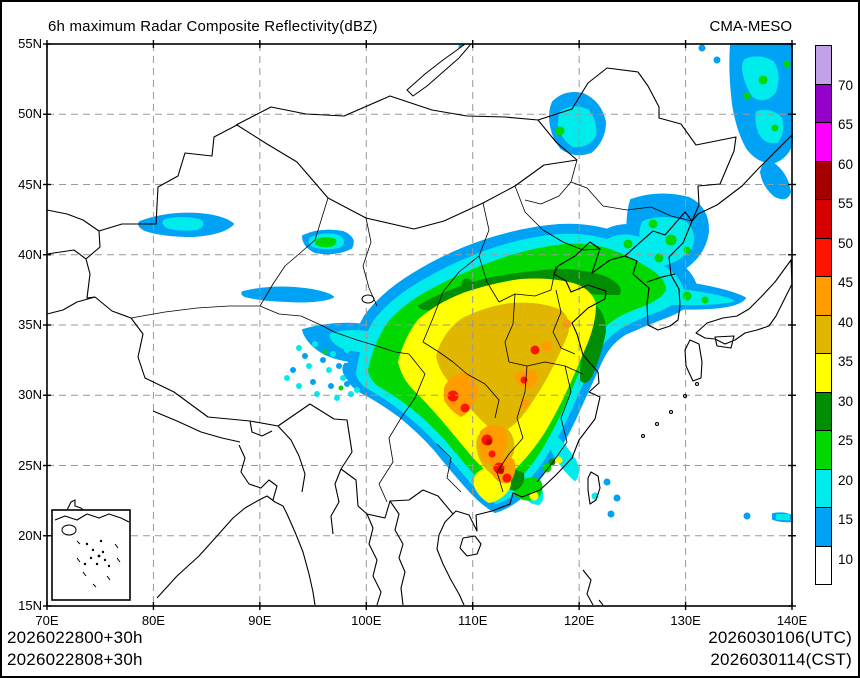 This screenshot has height=678, width=860. I want to click on colorbar-tick-label: 45, so click(846, 282).